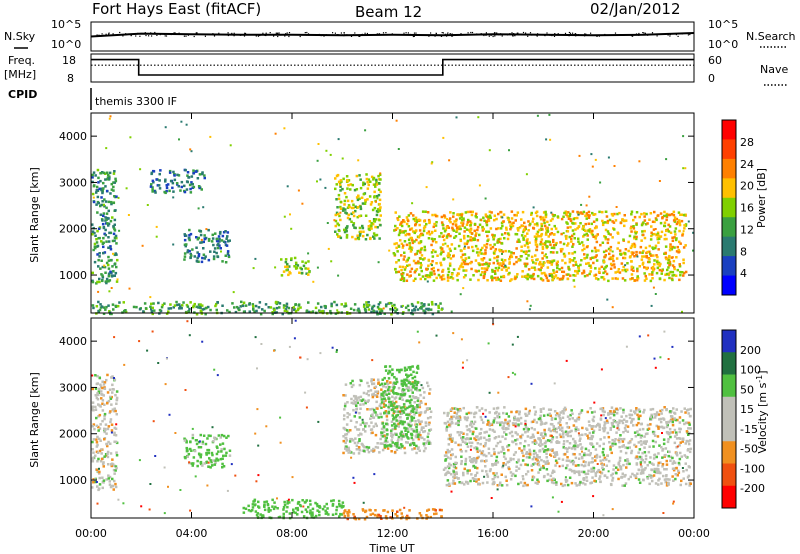 This screenshot has width=800, height=554. I want to click on freq-tick-top: 18, so click(69, 60).